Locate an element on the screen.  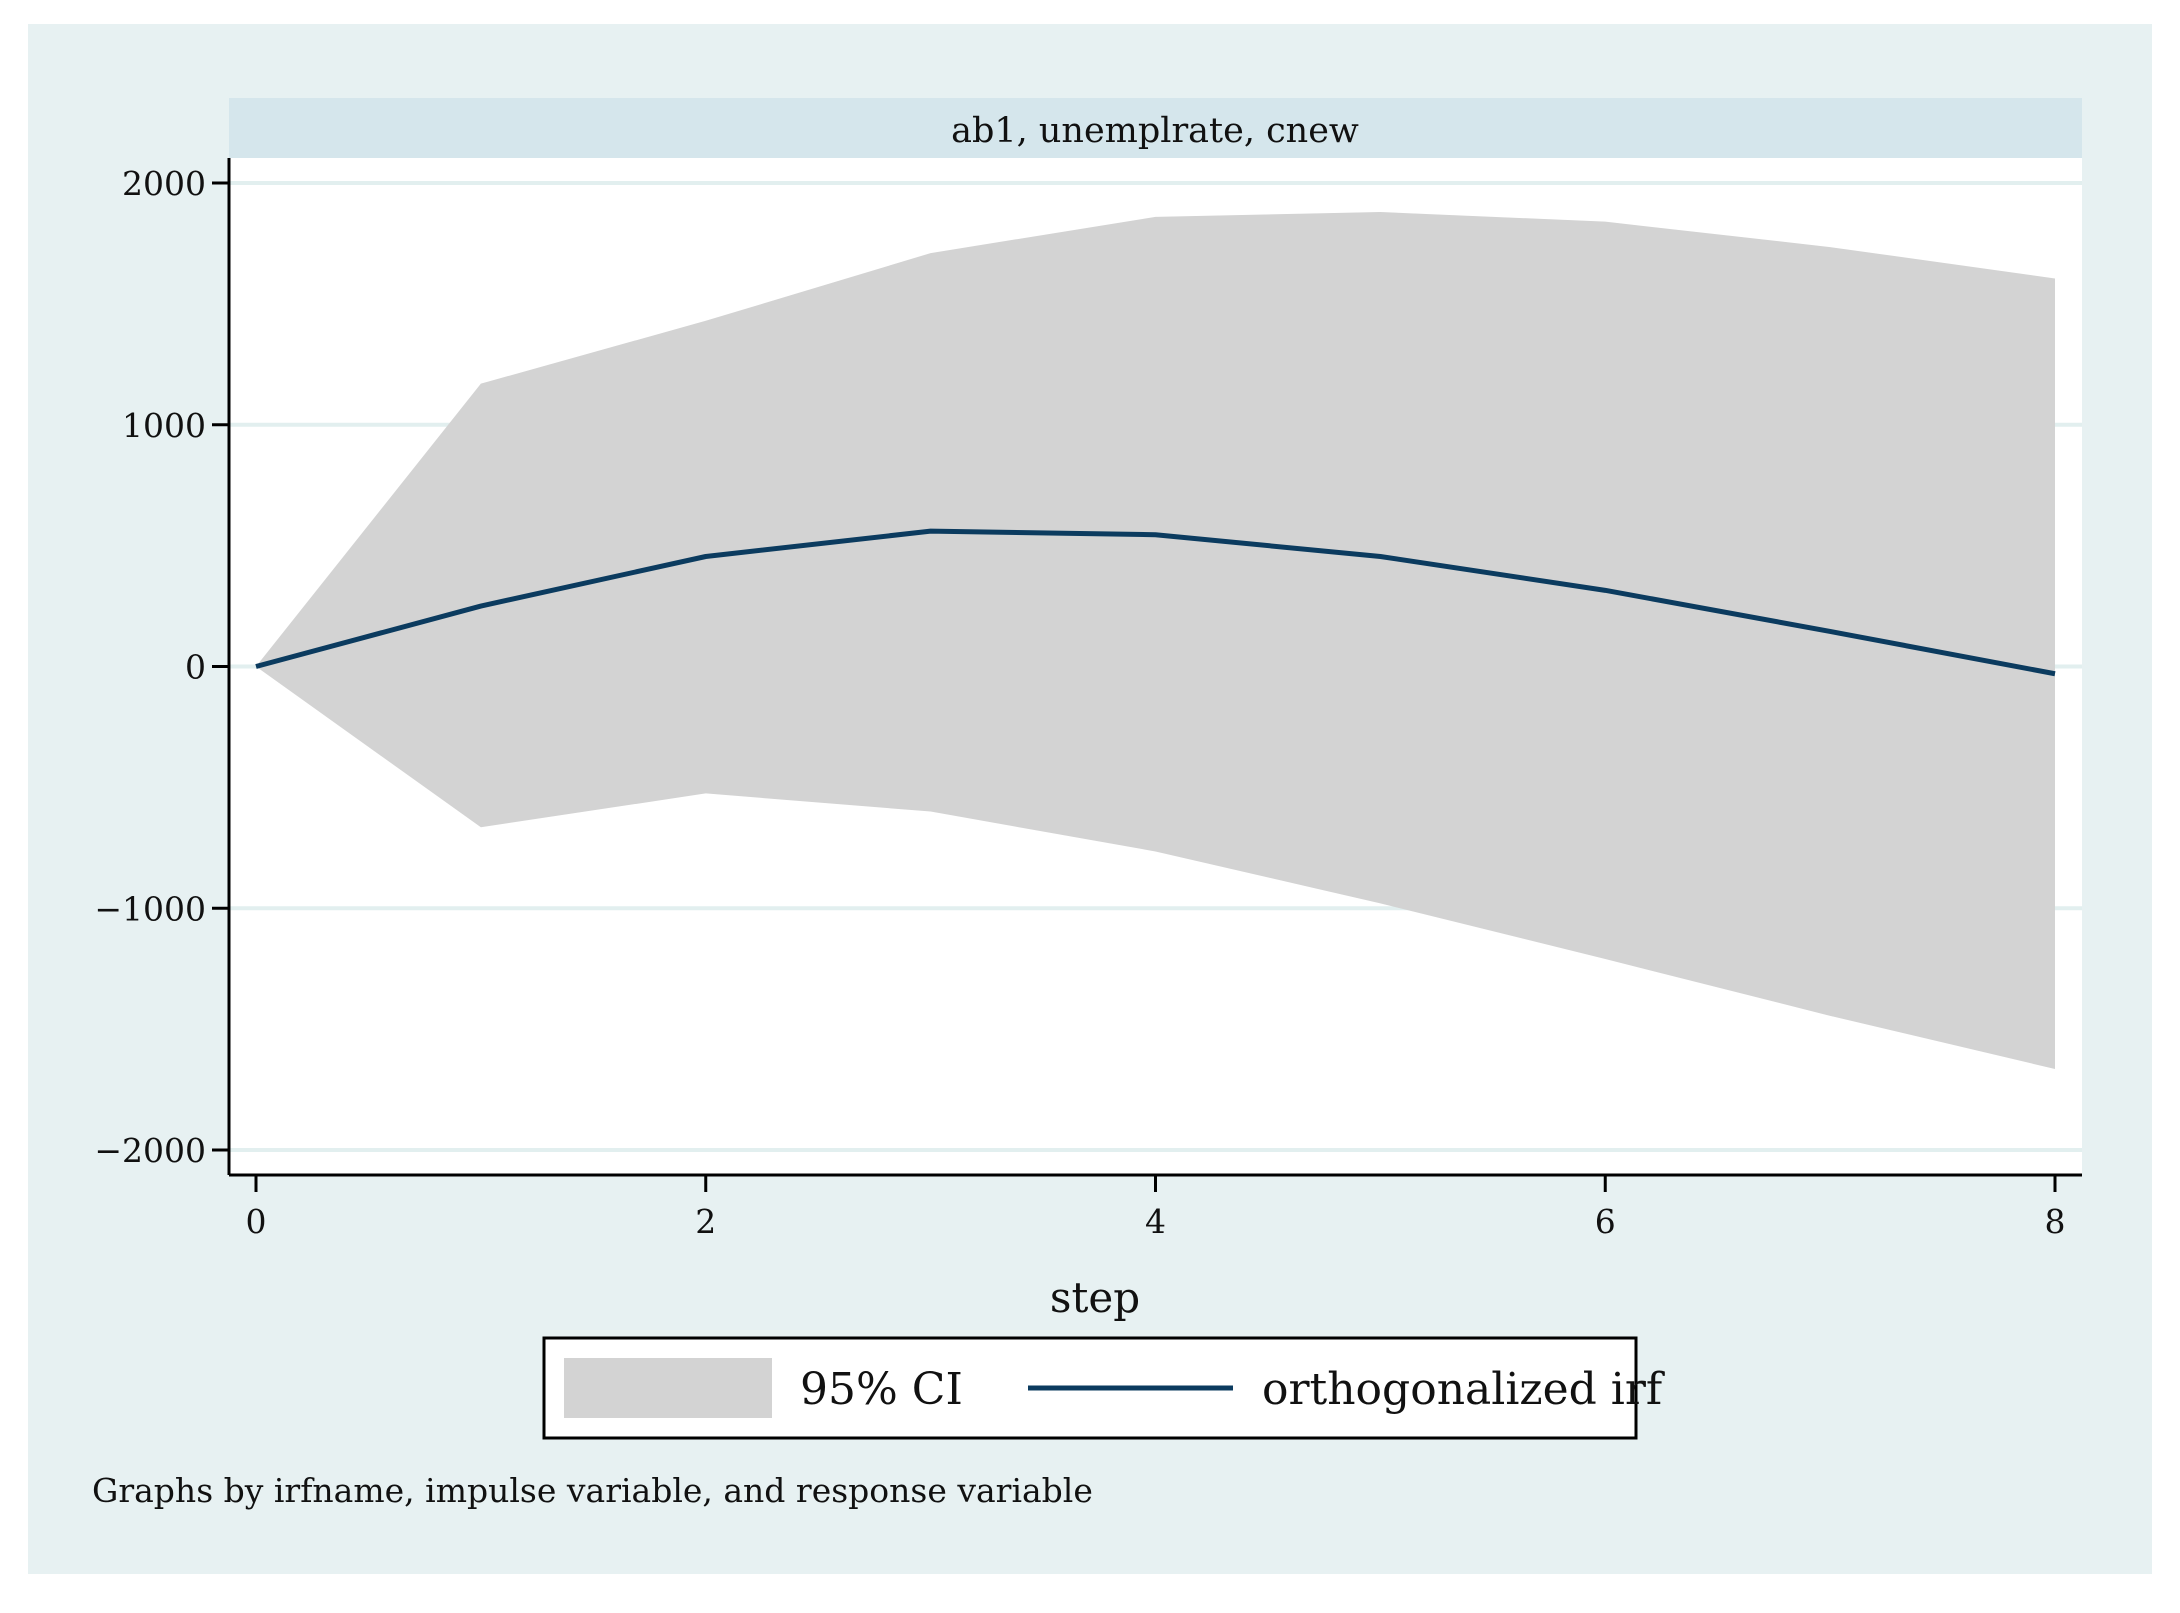
x-axis-title: step is located at coordinates (1095, 1297).